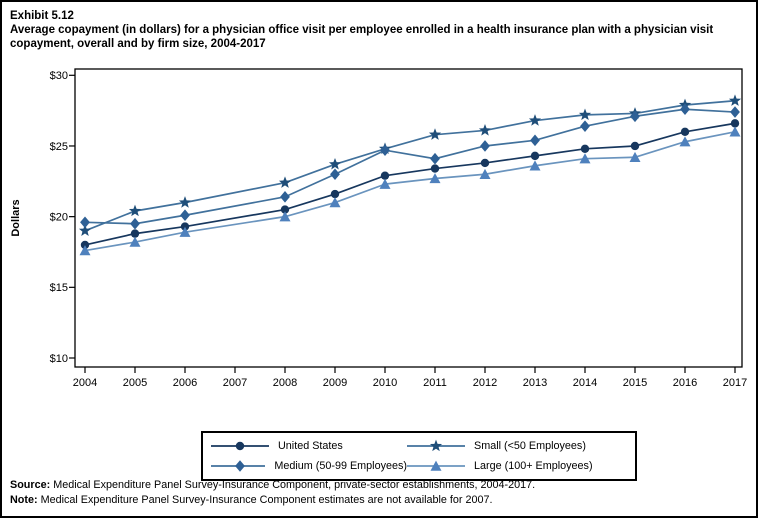 The image size is (758, 518). What do you see at coordinates (335, 163) in the screenshot?
I see `marker-star-small-50-employees-2009` at bounding box center [335, 163].